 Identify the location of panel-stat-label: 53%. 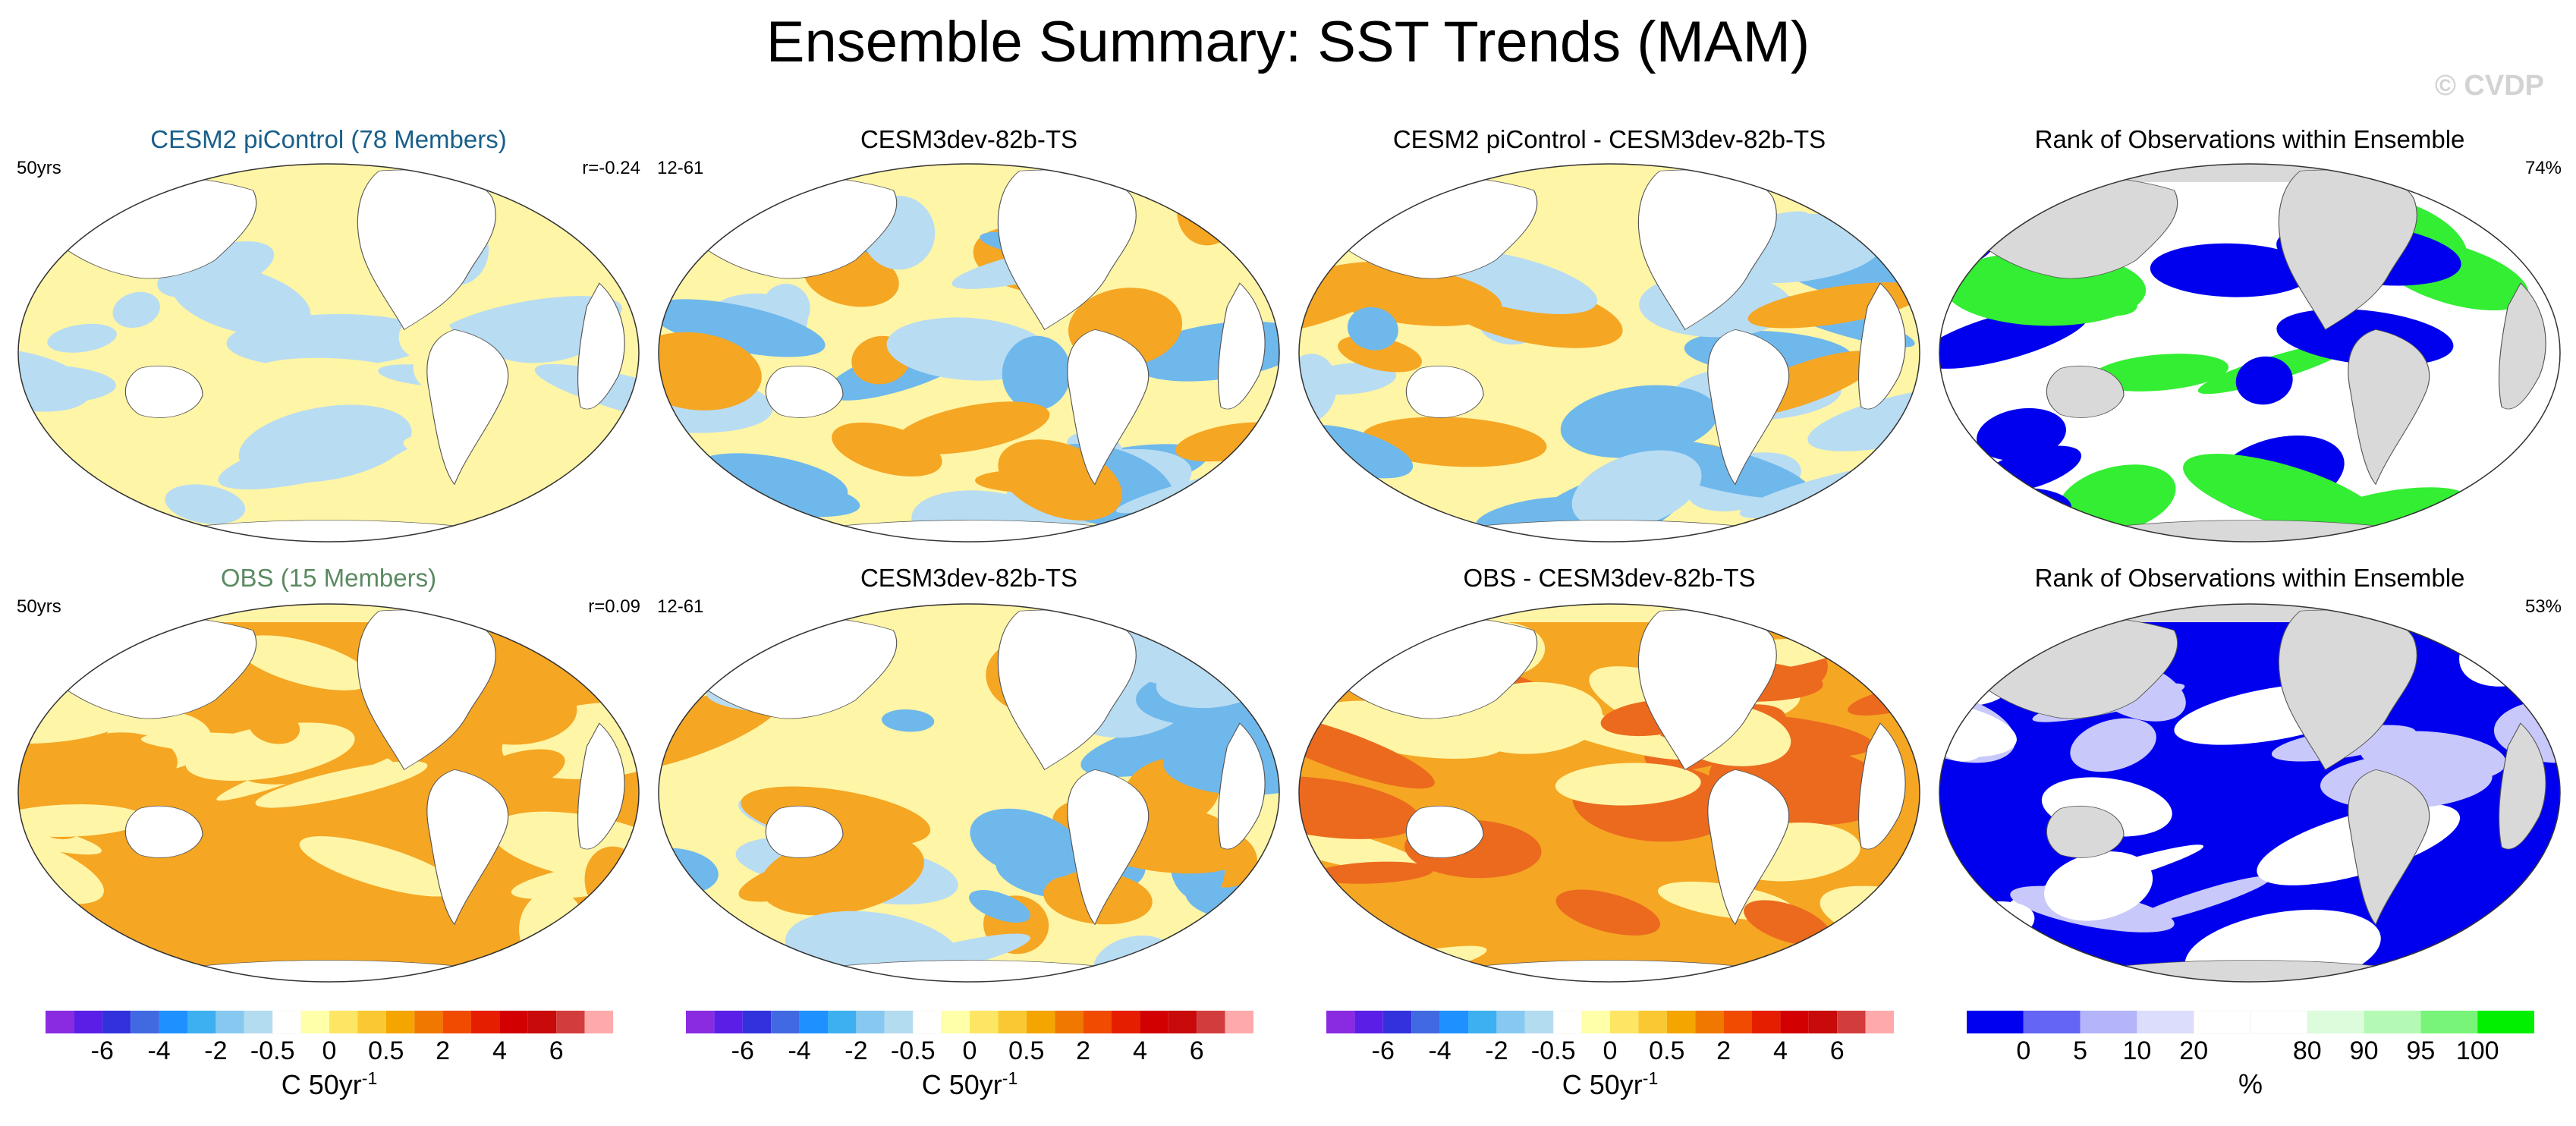
(2543, 606).